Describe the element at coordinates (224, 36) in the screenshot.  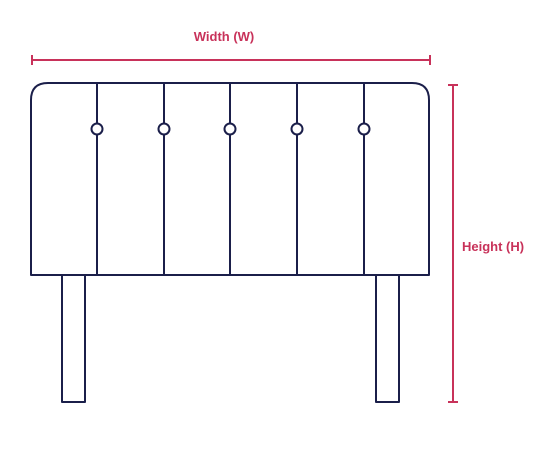
I see `width-label: Width (W)` at that location.